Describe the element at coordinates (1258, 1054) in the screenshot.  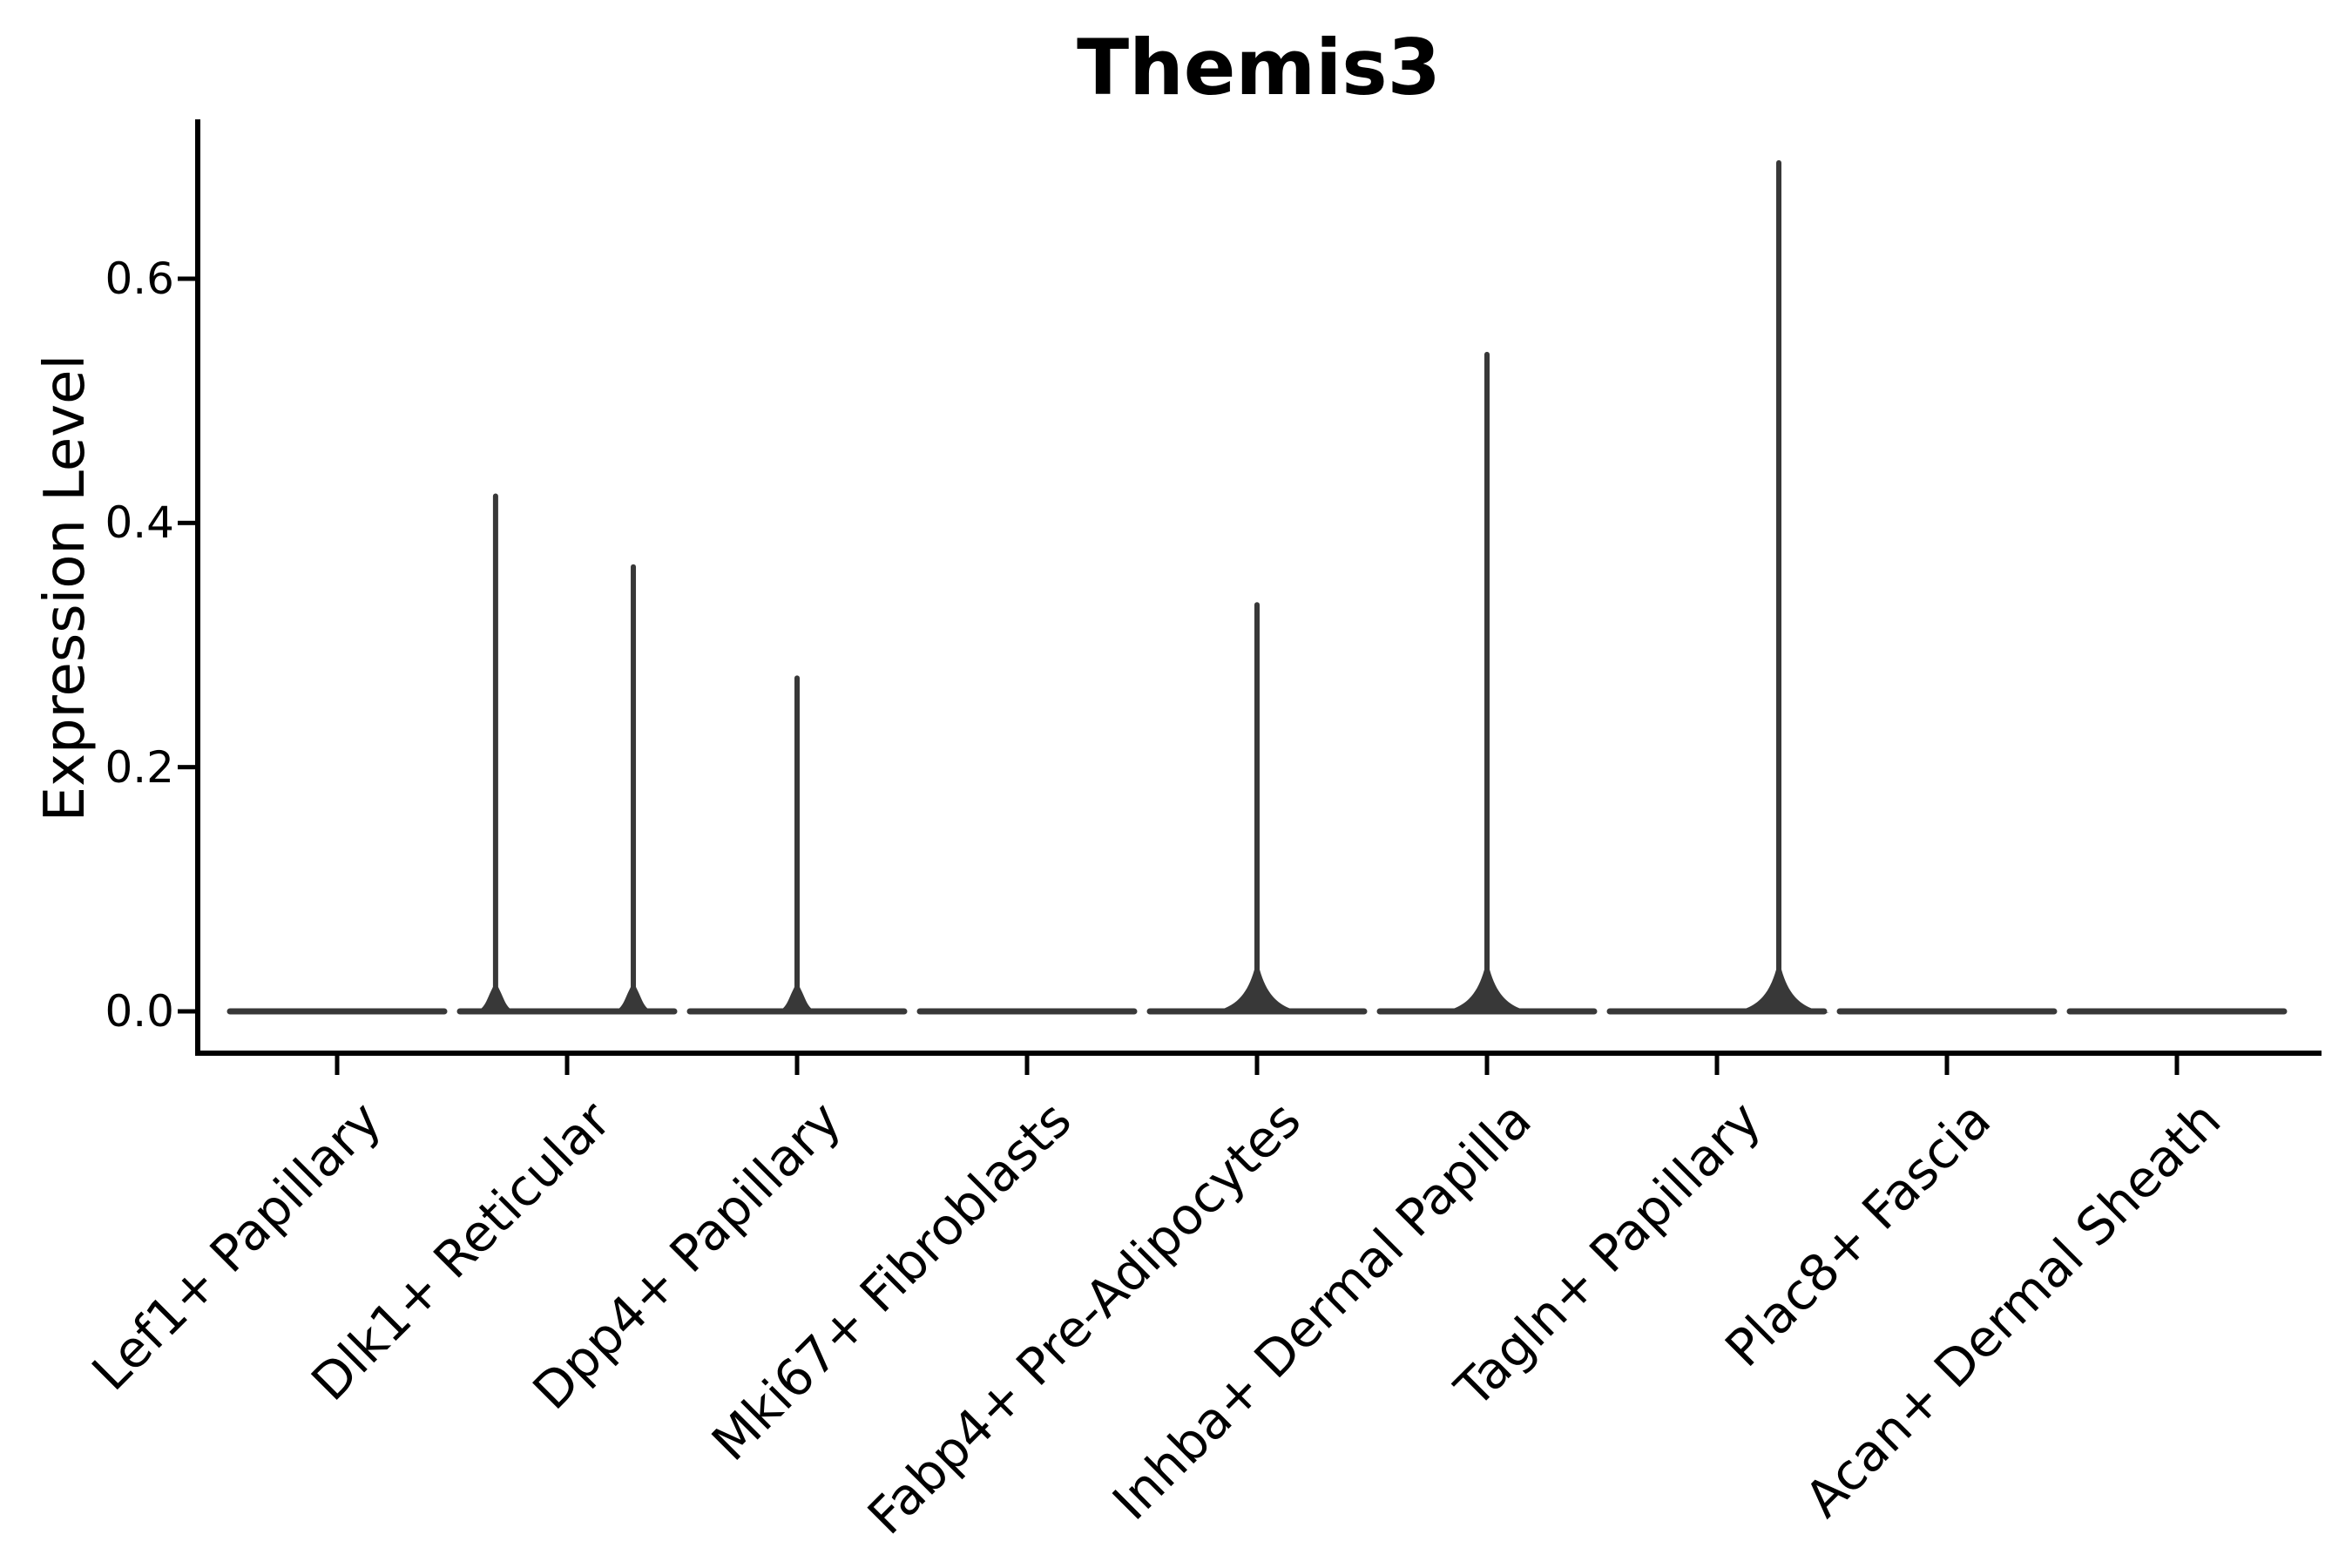
I see `x-axis-spine` at that location.